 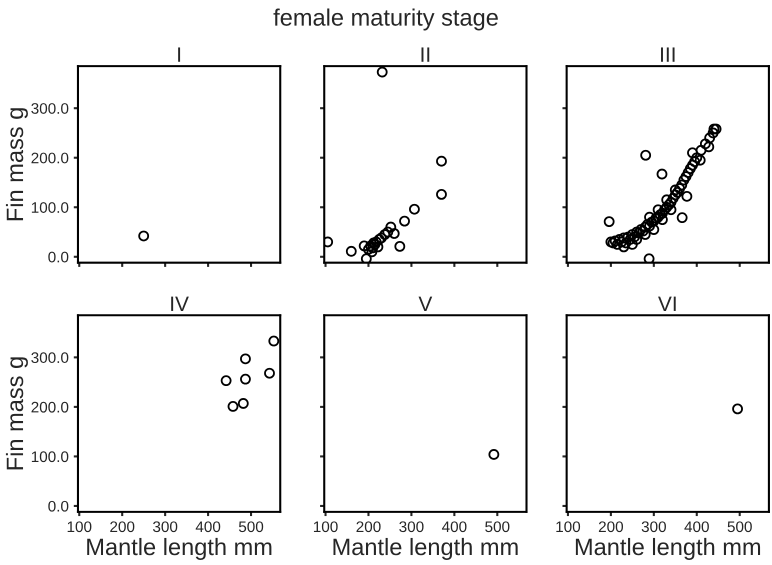 I want to click on chart-title: II, so click(x=426, y=54).